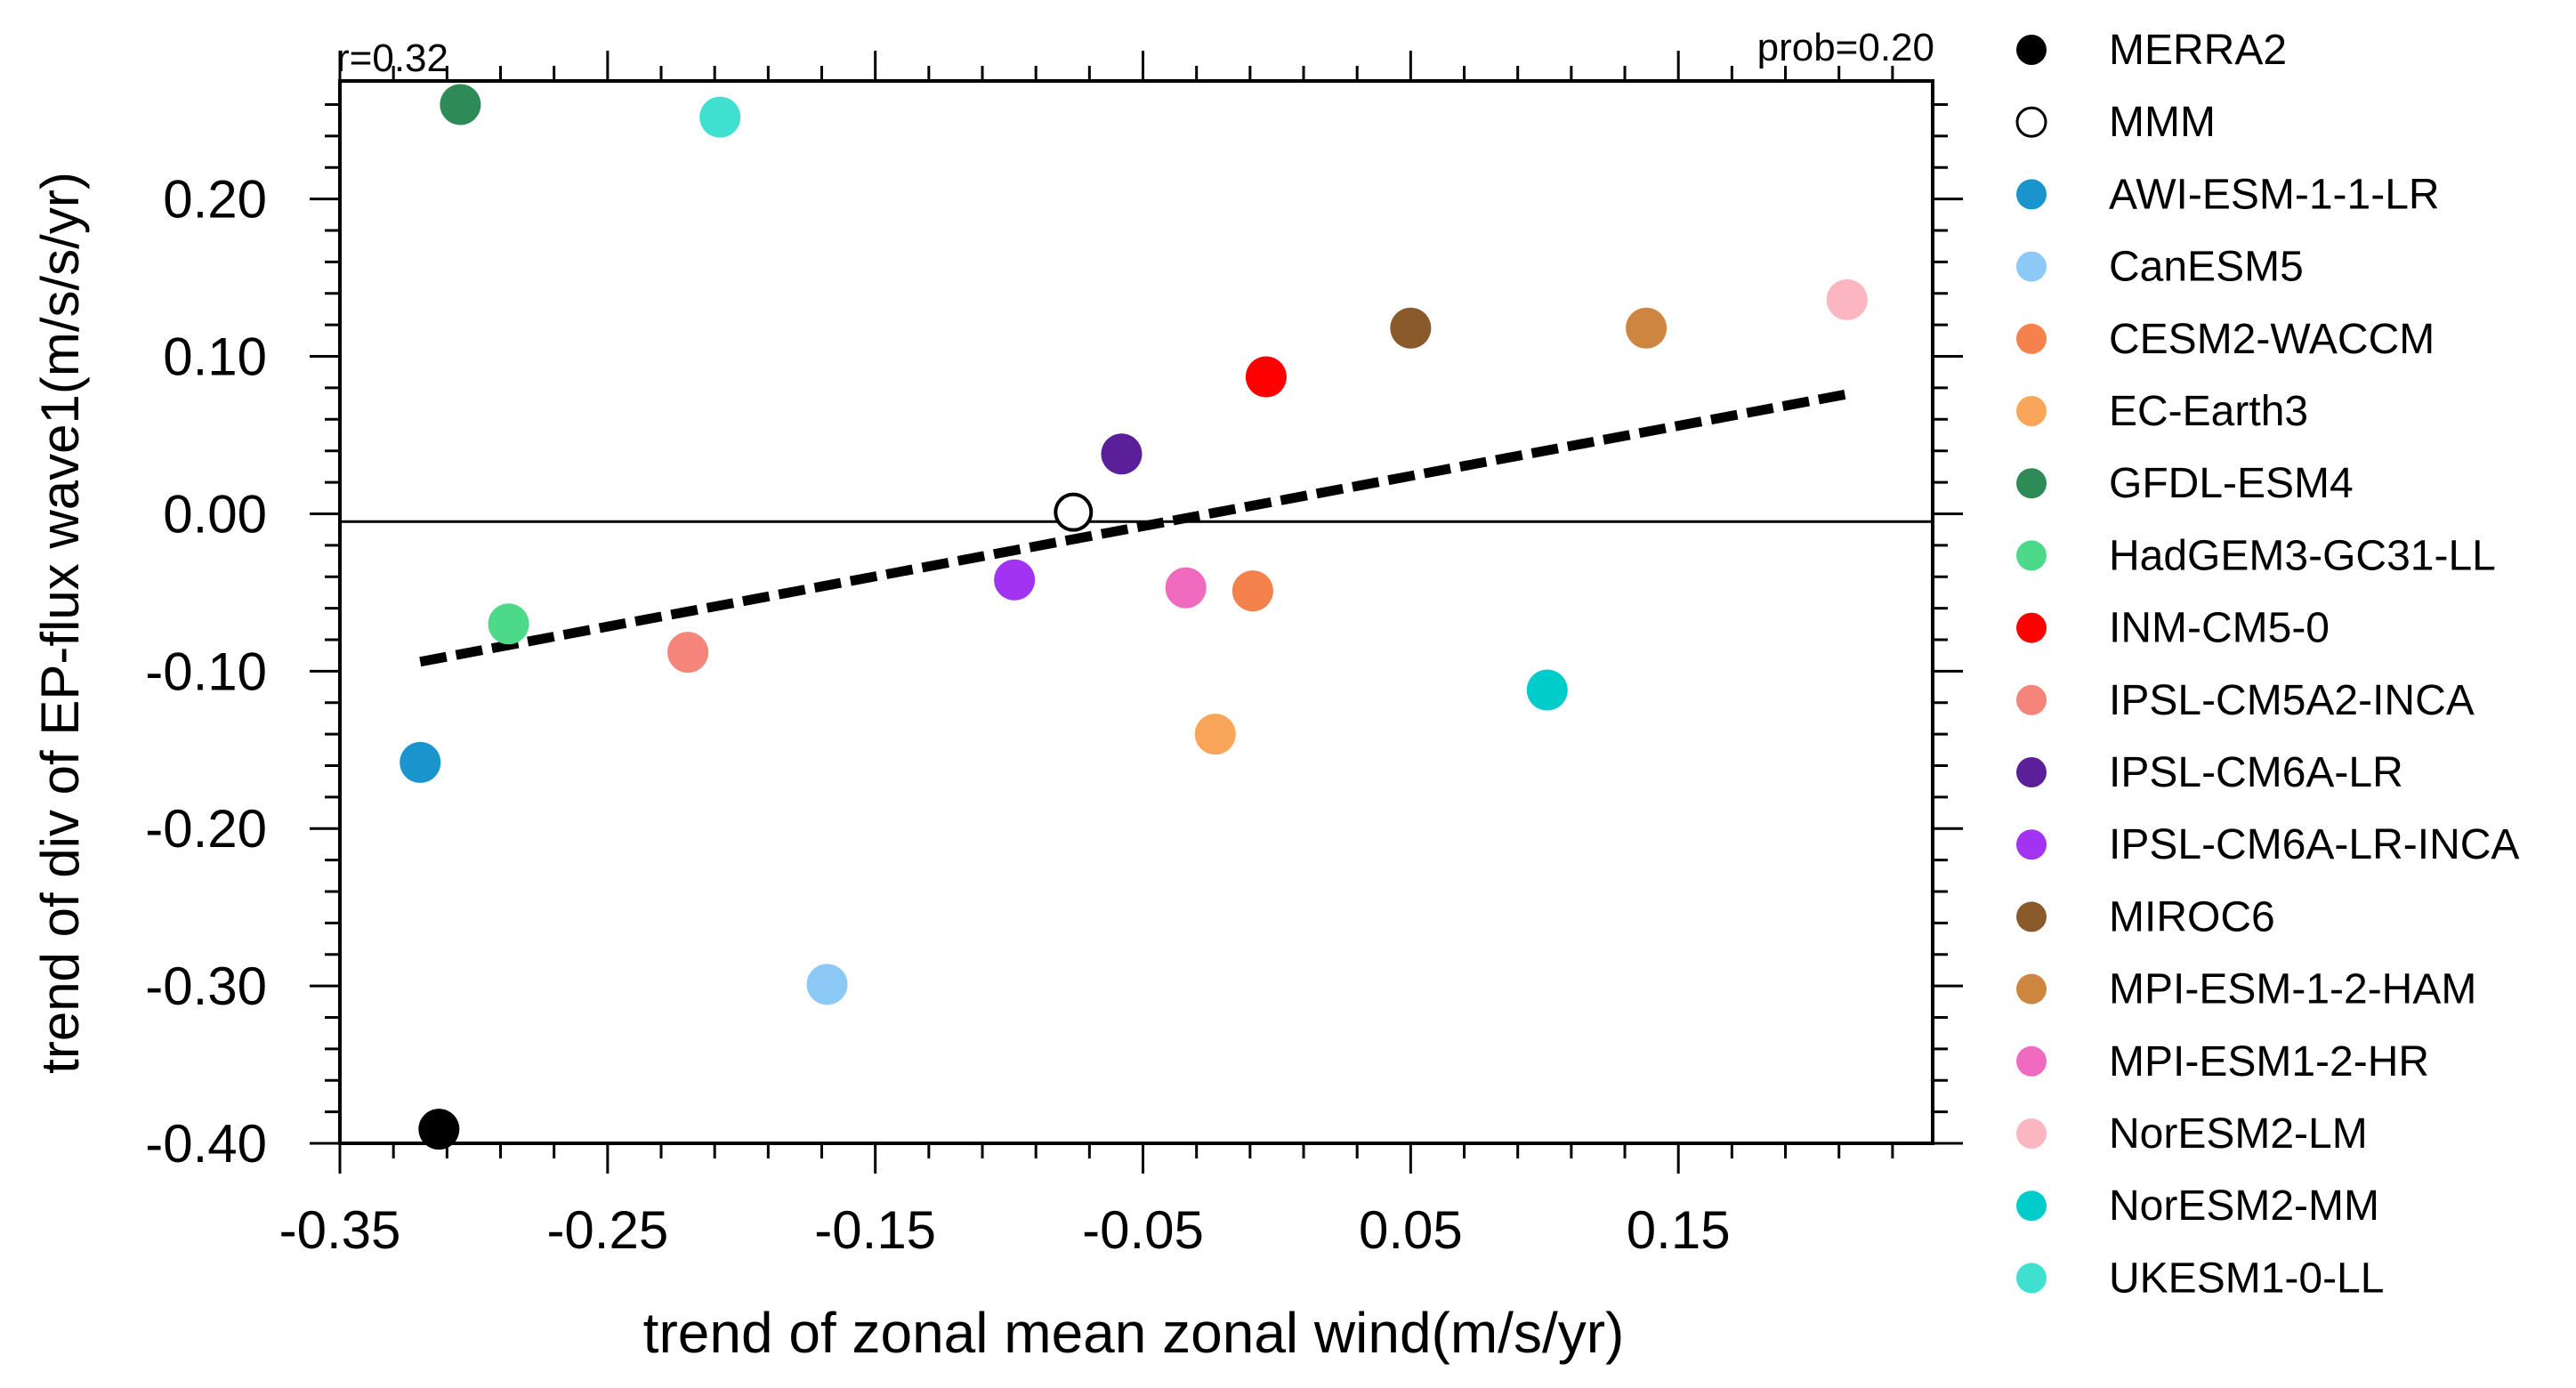 This screenshot has width=2576, height=1388. What do you see at coordinates (392, 58) in the screenshot?
I see `correlation-annotation: r=0.32` at bounding box center [392, 58].